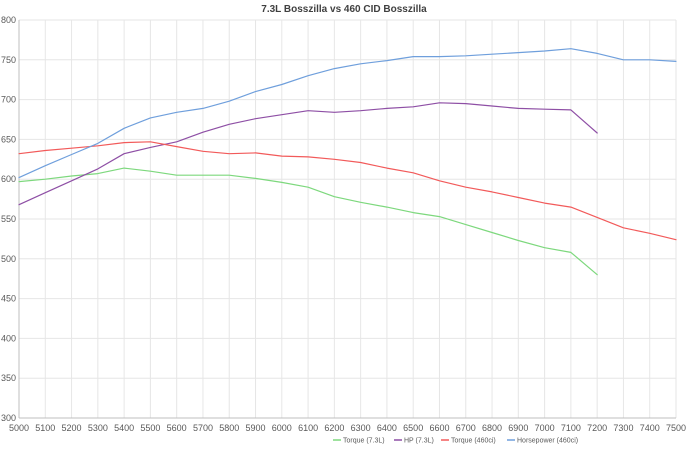  Describe the element at coordinates (650, 428) in the screenshot. I see `x-tick-label: 7400` at that location.